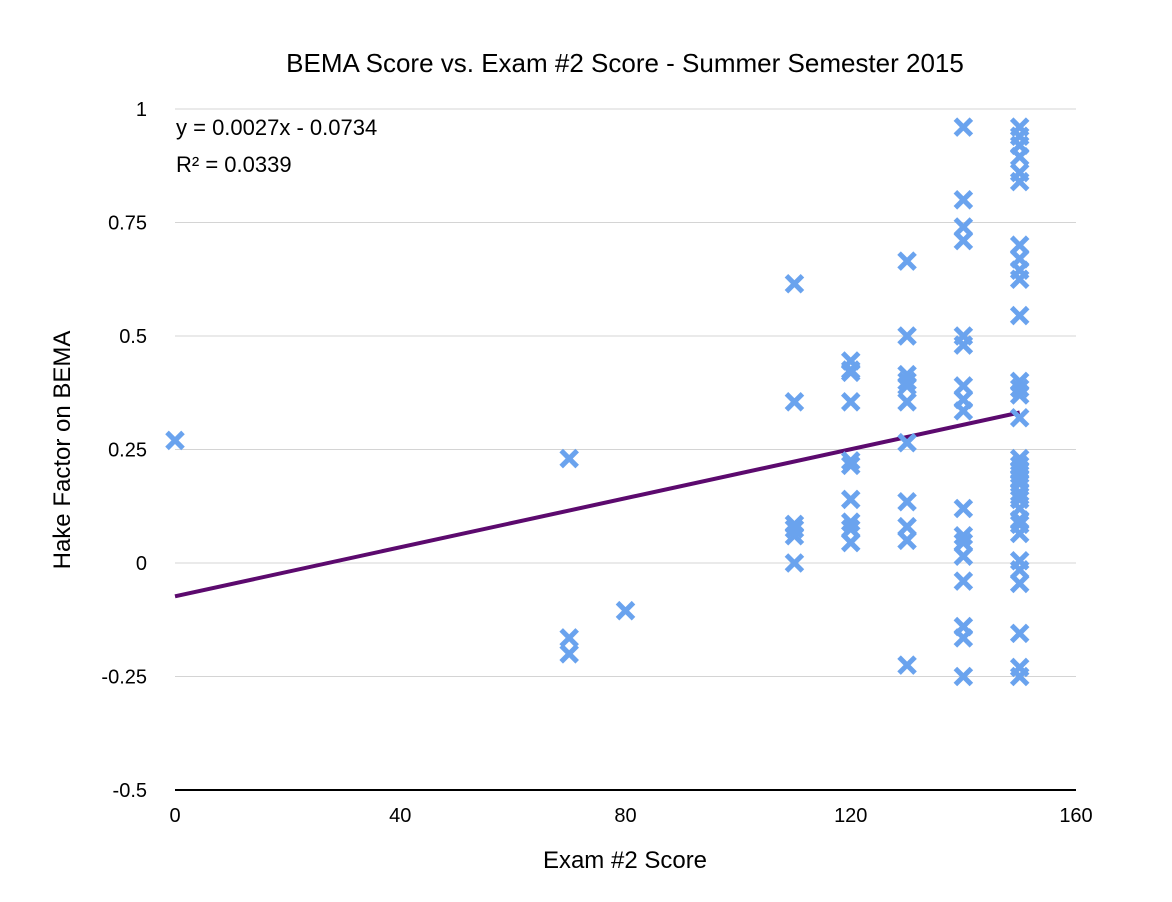  I want to click on y-tick-label: 0.25, so click(127, 451).